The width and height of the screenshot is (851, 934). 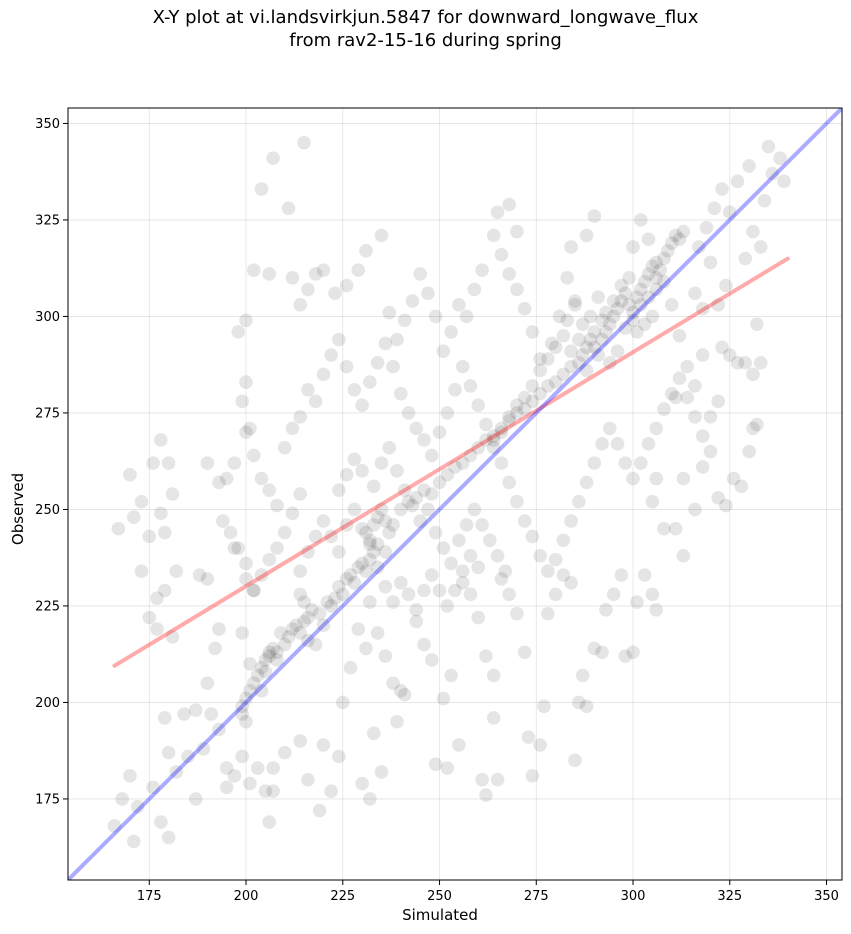 I want to click on x-tick-label: 250, so click(x=439, y=896).